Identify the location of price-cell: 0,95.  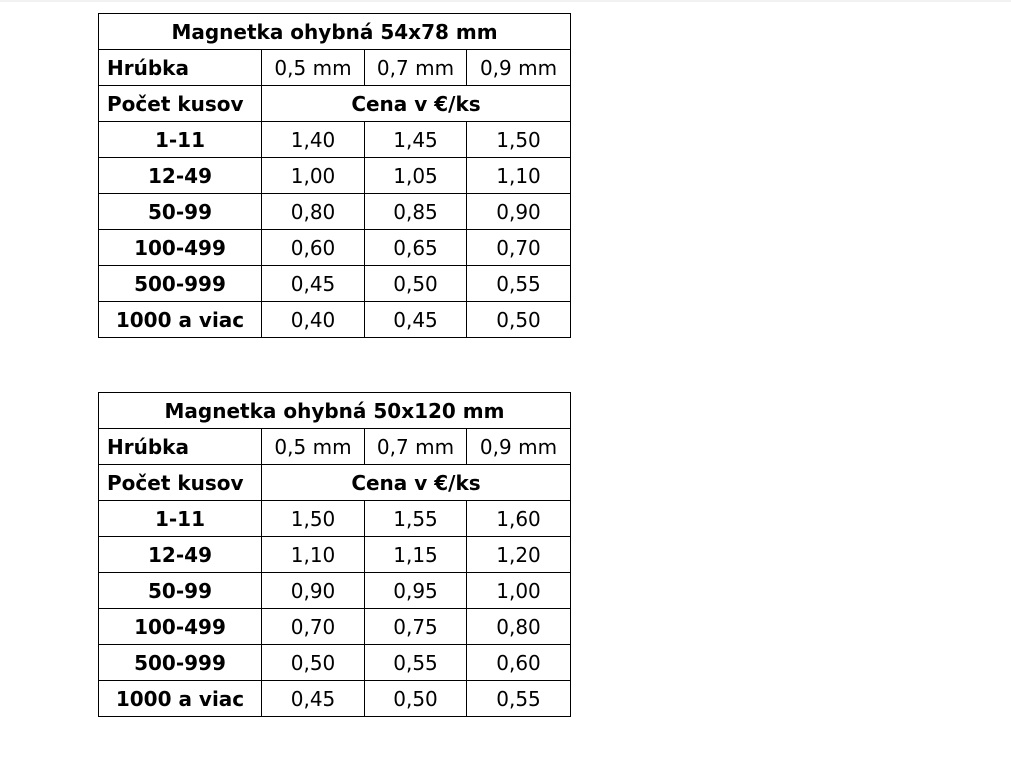
(415, 590).